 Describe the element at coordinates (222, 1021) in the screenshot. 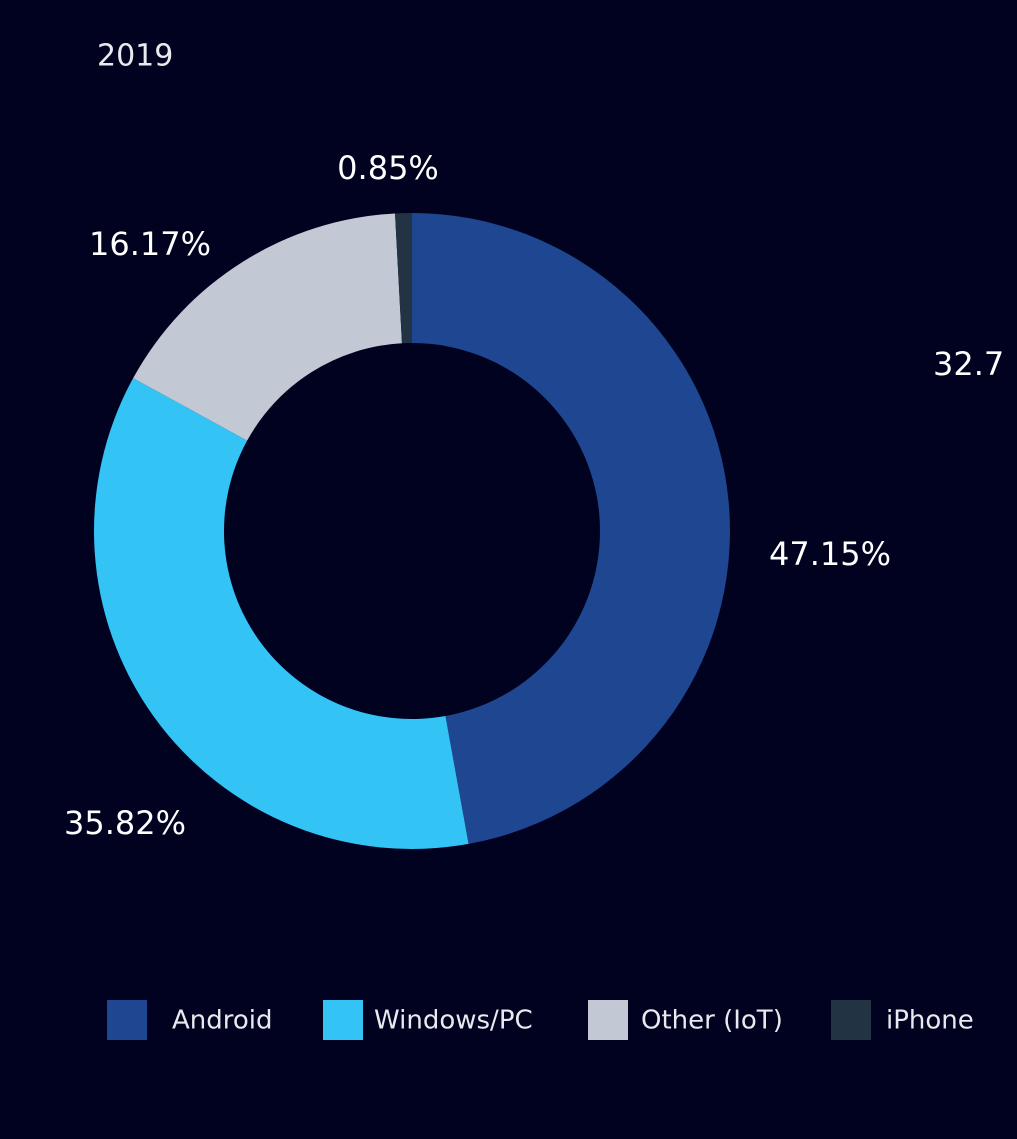

I see `legend-label: Android` at that location.